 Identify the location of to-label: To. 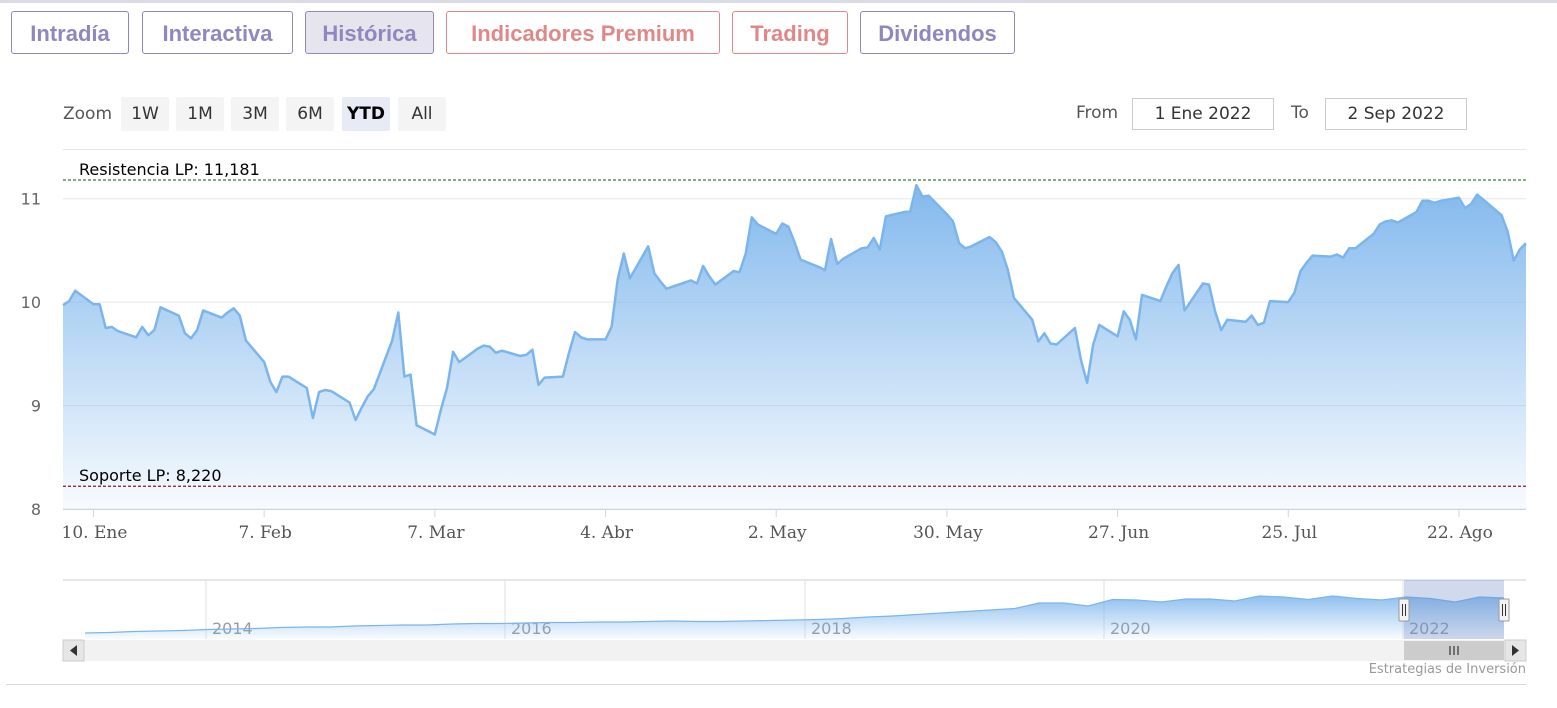
(1300, 113).